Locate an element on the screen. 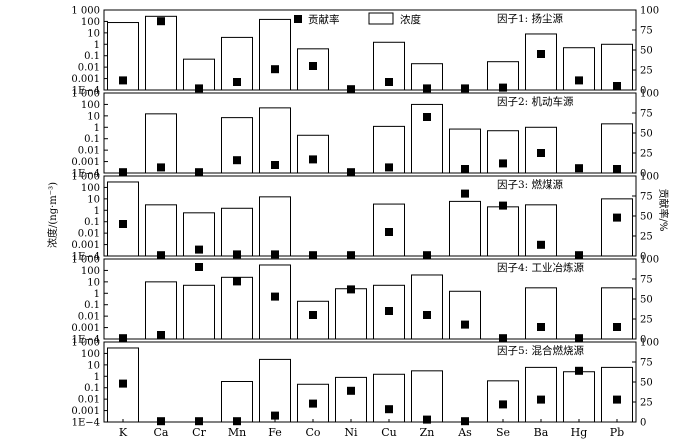 The width and height of the screenshot is (700, 441). bar-Cu is located at coordinates (389, 398).